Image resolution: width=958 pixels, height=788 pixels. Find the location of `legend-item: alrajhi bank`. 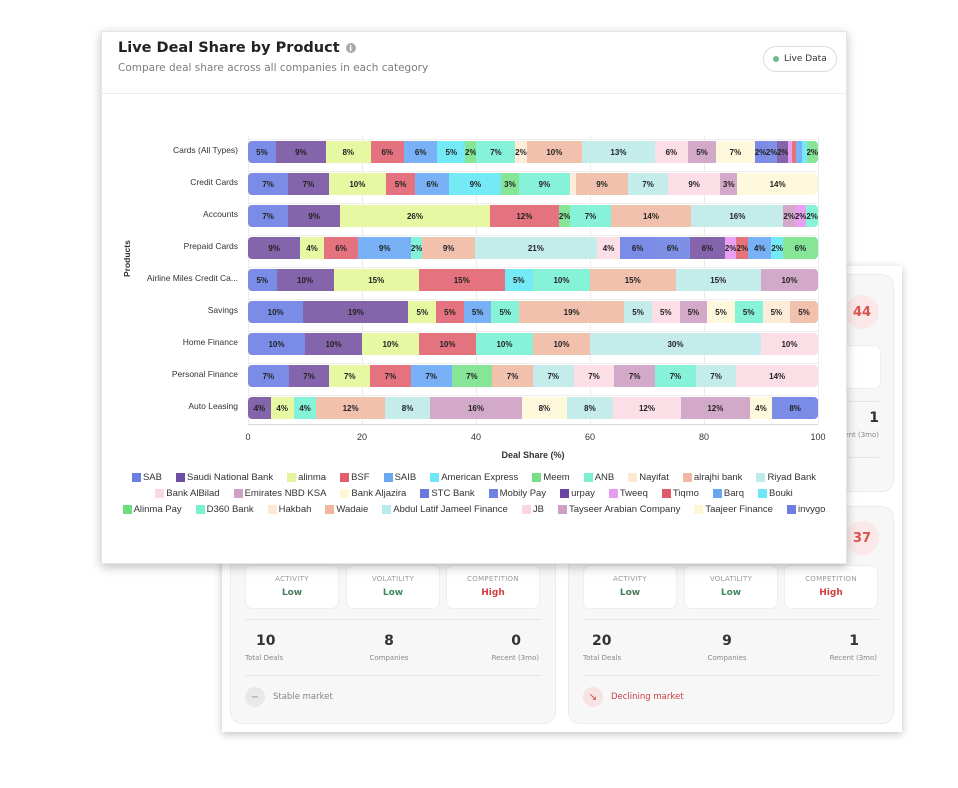

legend-item: alrajhi bank is located at coordinates (712, 477).